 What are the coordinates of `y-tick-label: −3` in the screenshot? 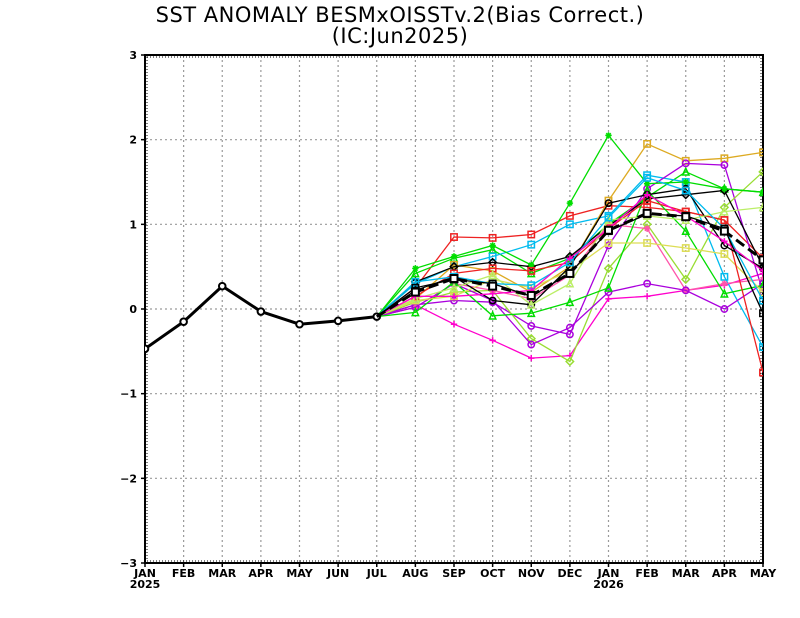 It's located at (128, 563).